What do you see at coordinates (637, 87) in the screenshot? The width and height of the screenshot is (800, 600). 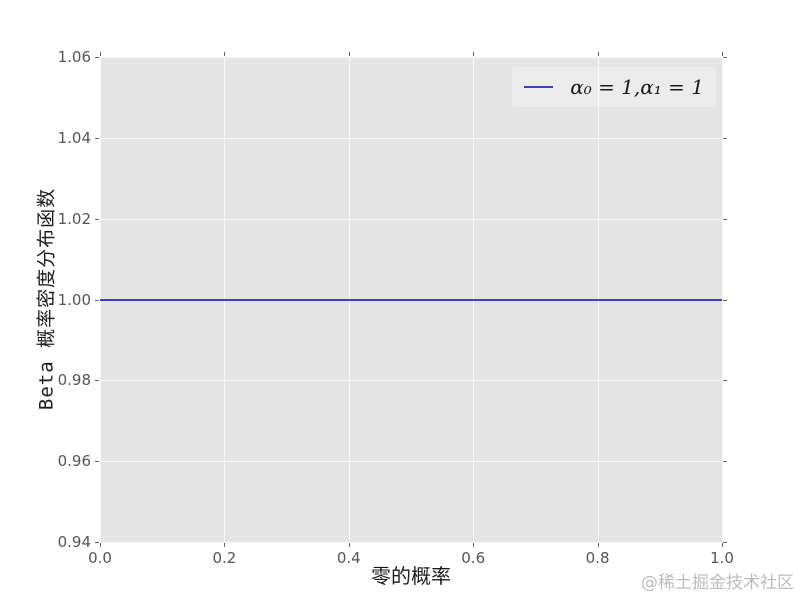 I see `legend-label: α₀ = 1,α₁ = 1` at bounding box center [637, 87].